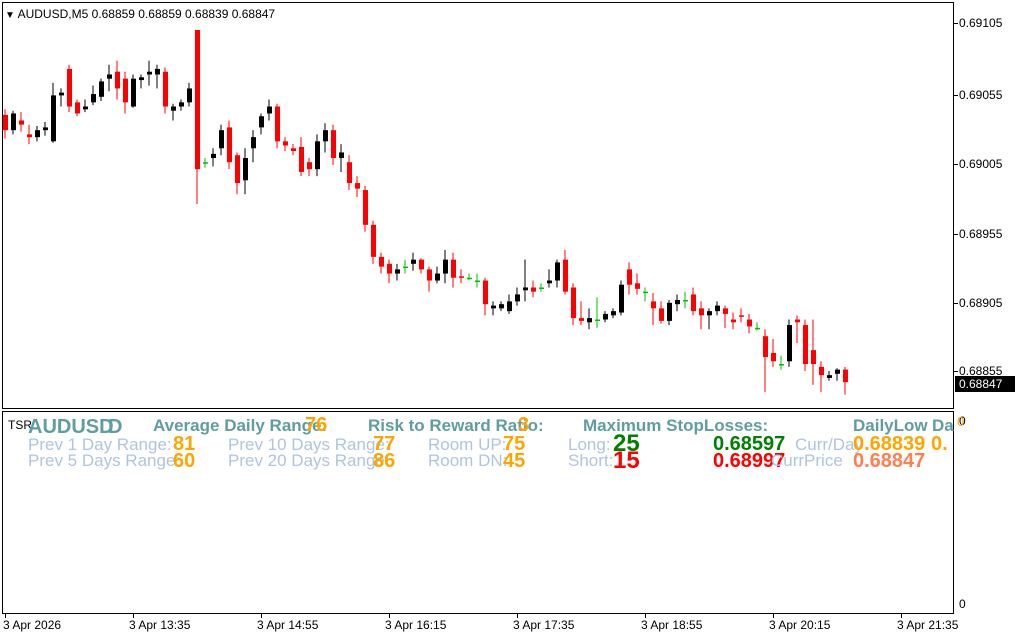  Describe the element at coordinates (981, 23) in the screenshot. I see `price-axis-label: 0.69105` at that location.